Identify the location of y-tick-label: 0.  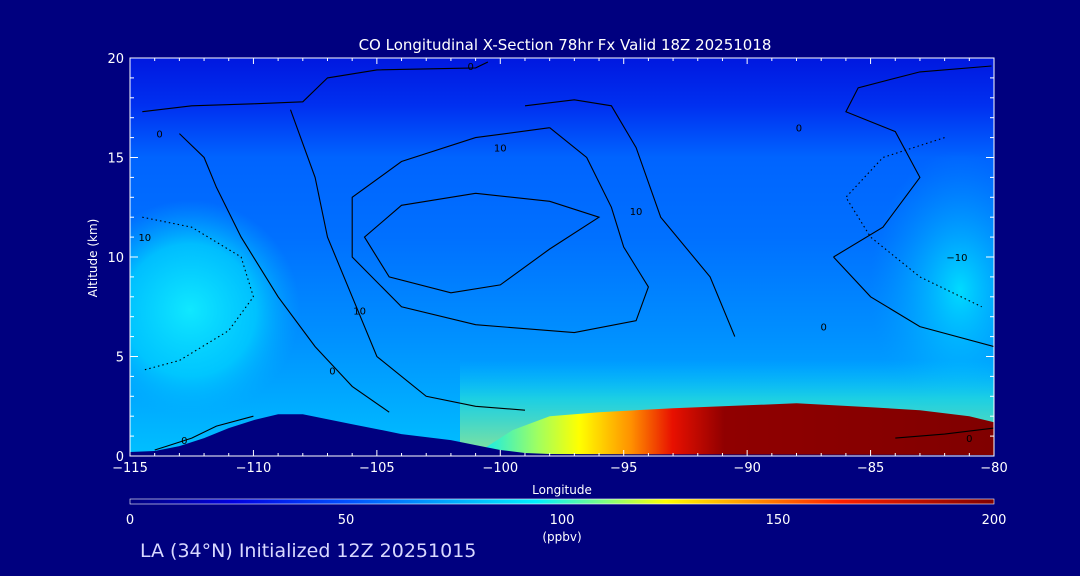
(120, 457).